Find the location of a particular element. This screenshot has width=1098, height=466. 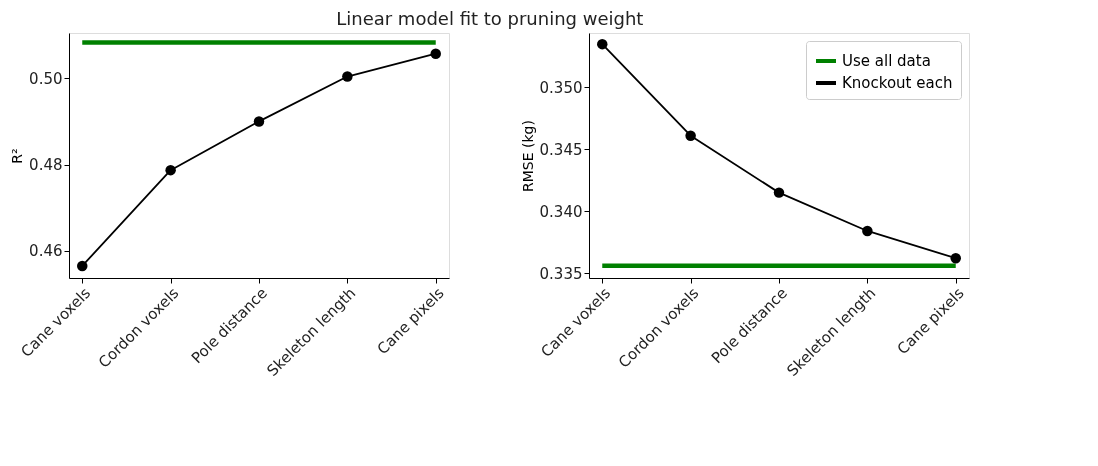

y-axis-title: RMSE (kg) is located at coordinates (527, 156).